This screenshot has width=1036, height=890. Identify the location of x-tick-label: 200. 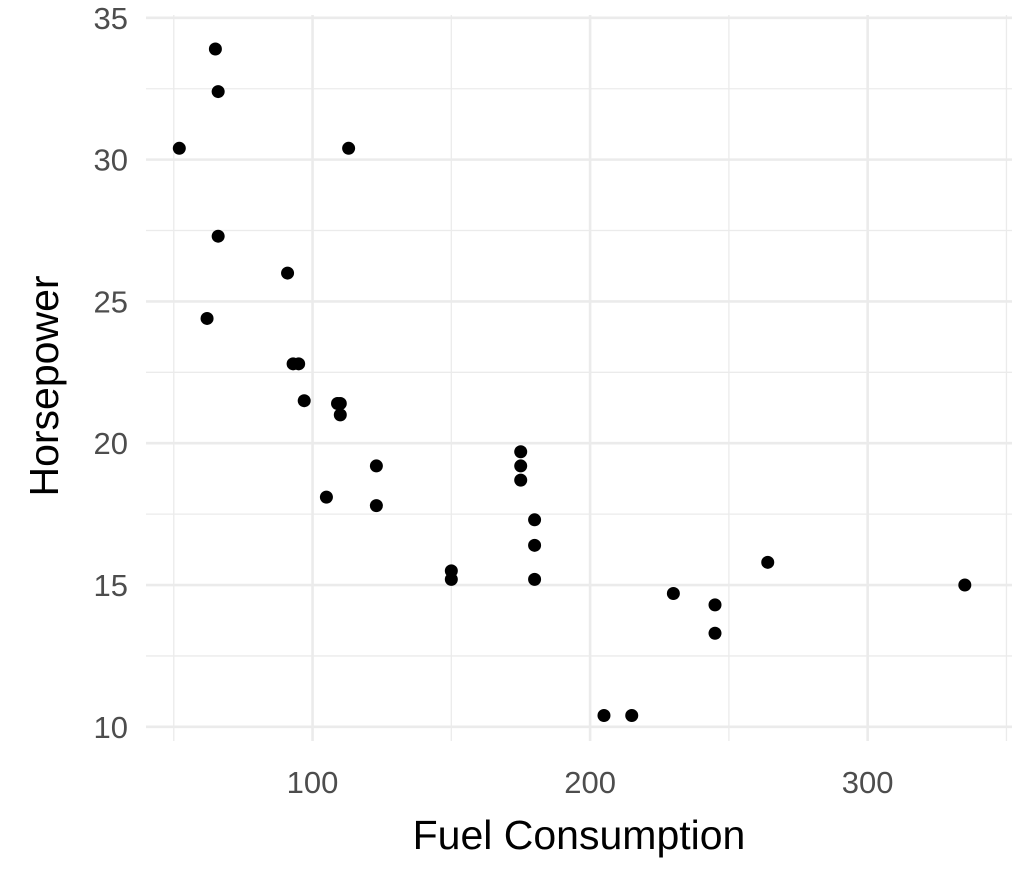
(590, 782).